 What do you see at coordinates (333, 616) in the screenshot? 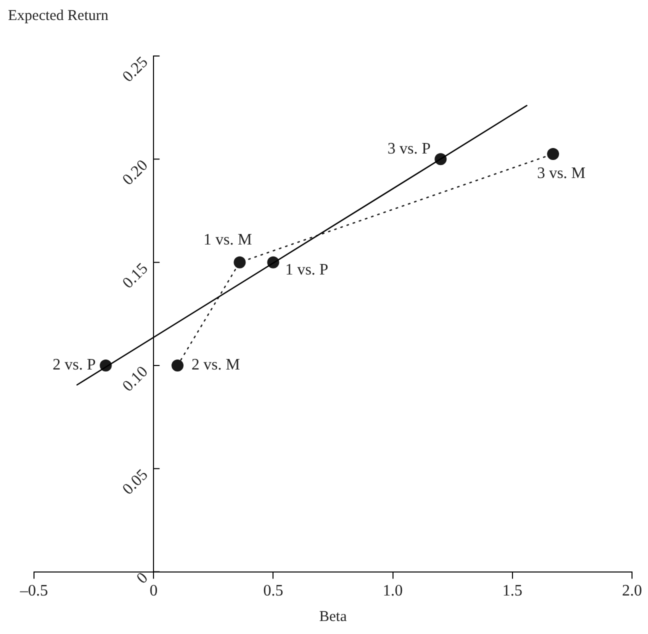
I see `x-axis-title: Beta` at bounding box center [333, 616].